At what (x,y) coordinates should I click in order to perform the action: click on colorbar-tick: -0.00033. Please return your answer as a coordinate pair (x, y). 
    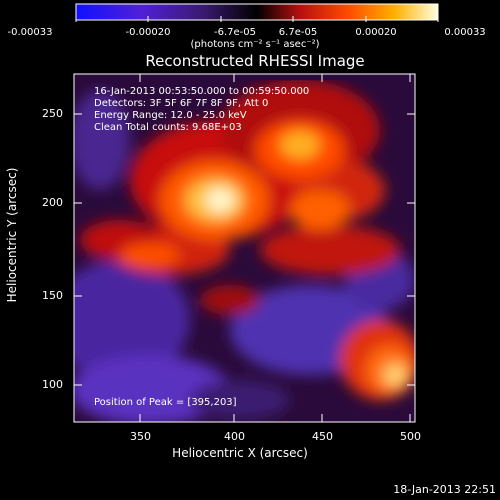
    Looking at the image, I should click on (30, 32).